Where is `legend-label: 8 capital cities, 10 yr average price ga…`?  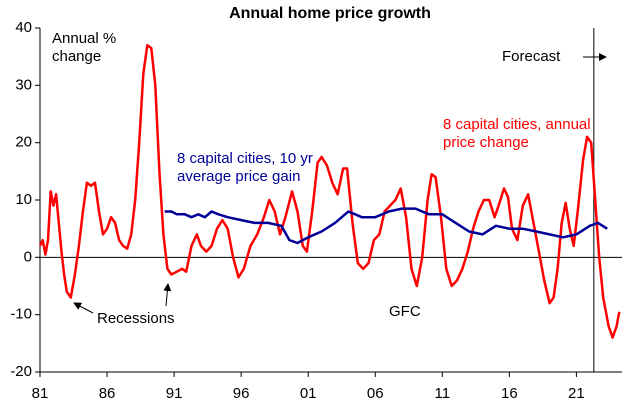 legend-label: 8 capital cities, 10 yr average price ga… is located at coordinates (245, 167).